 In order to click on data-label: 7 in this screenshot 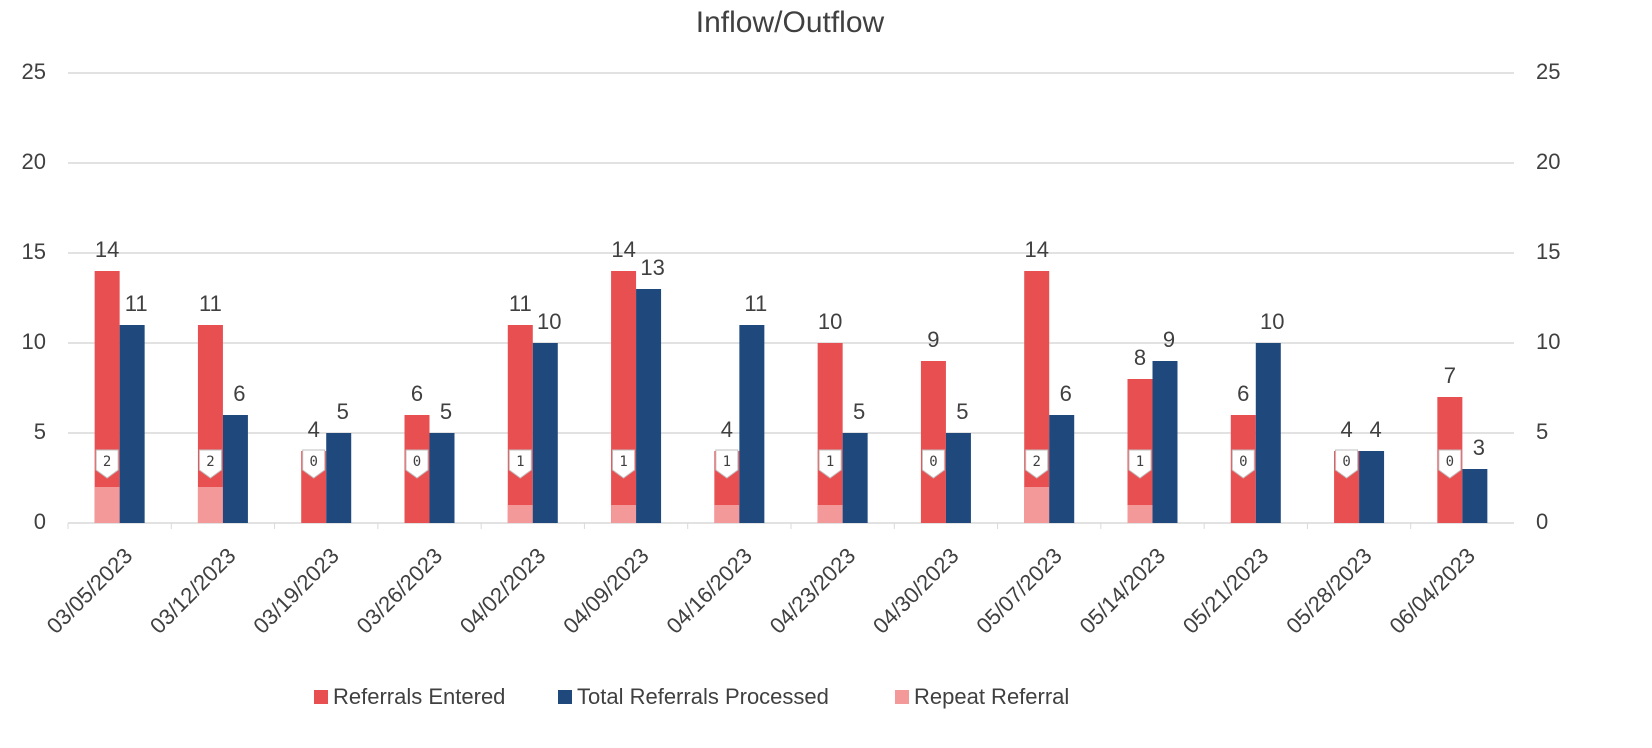, I will do `click(1450, 375)`.